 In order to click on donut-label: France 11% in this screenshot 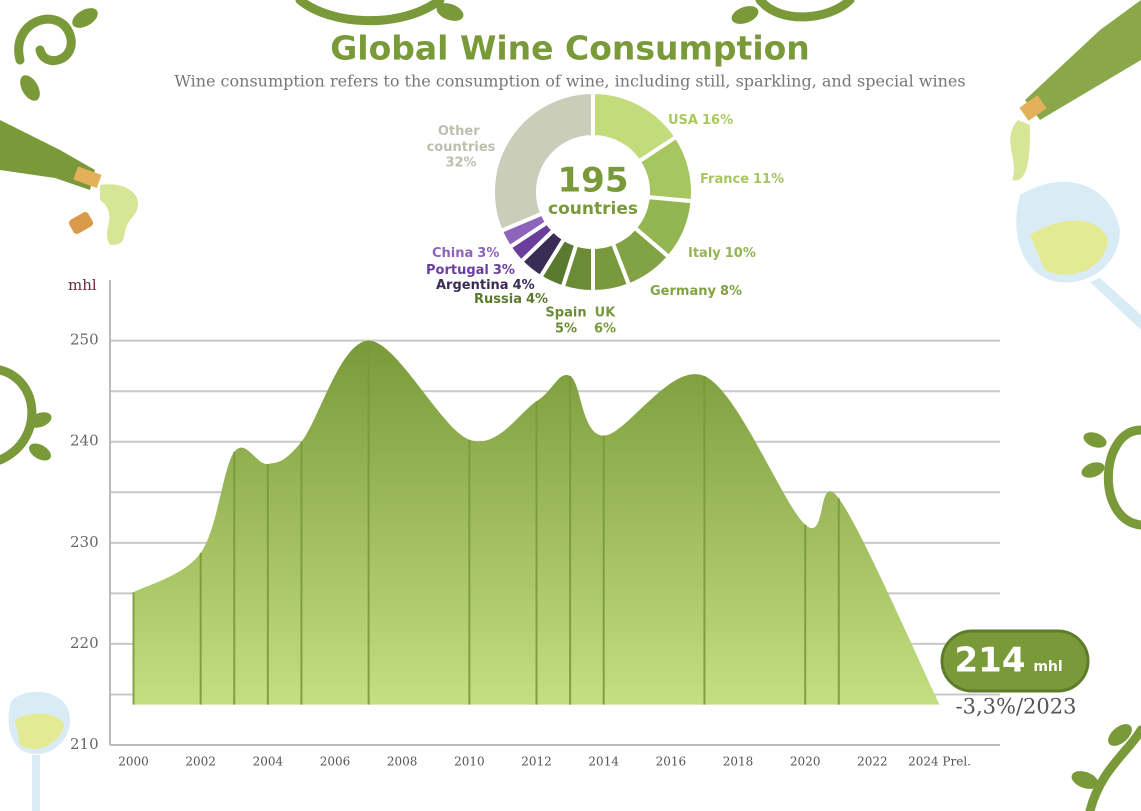, I will do `click(742, 179)`.